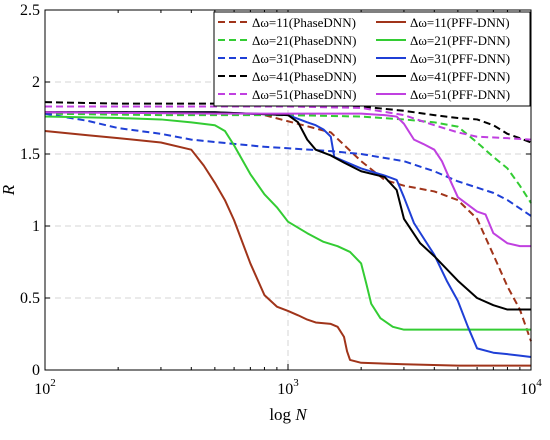  I want to click on y-tick-label: 0, so click(36, 370).